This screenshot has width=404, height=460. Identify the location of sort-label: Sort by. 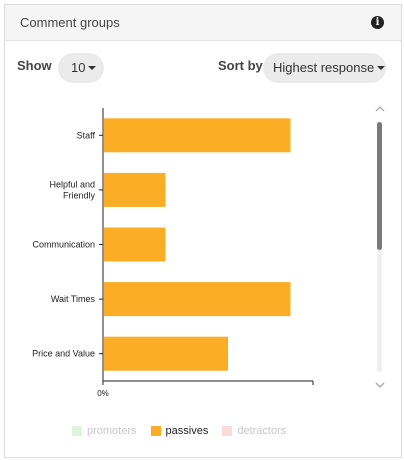
(240, 65).